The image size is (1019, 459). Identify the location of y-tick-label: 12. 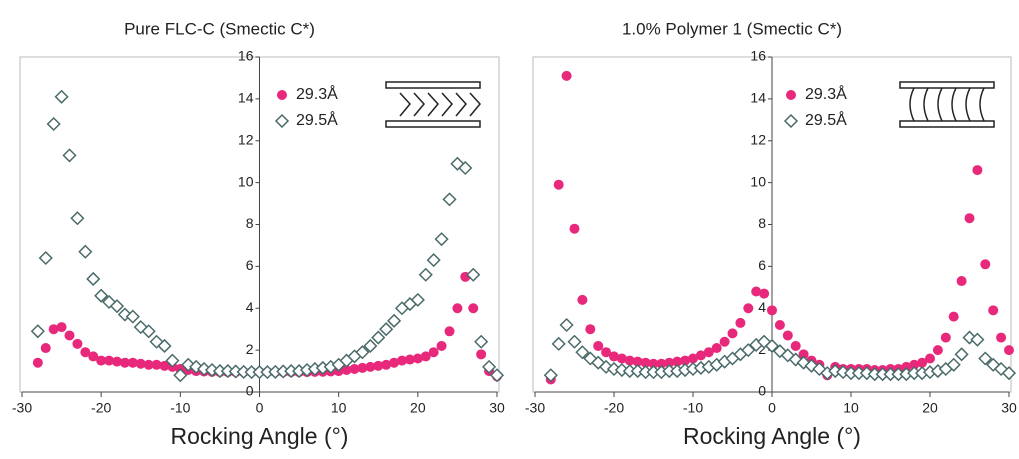
(246, 139).